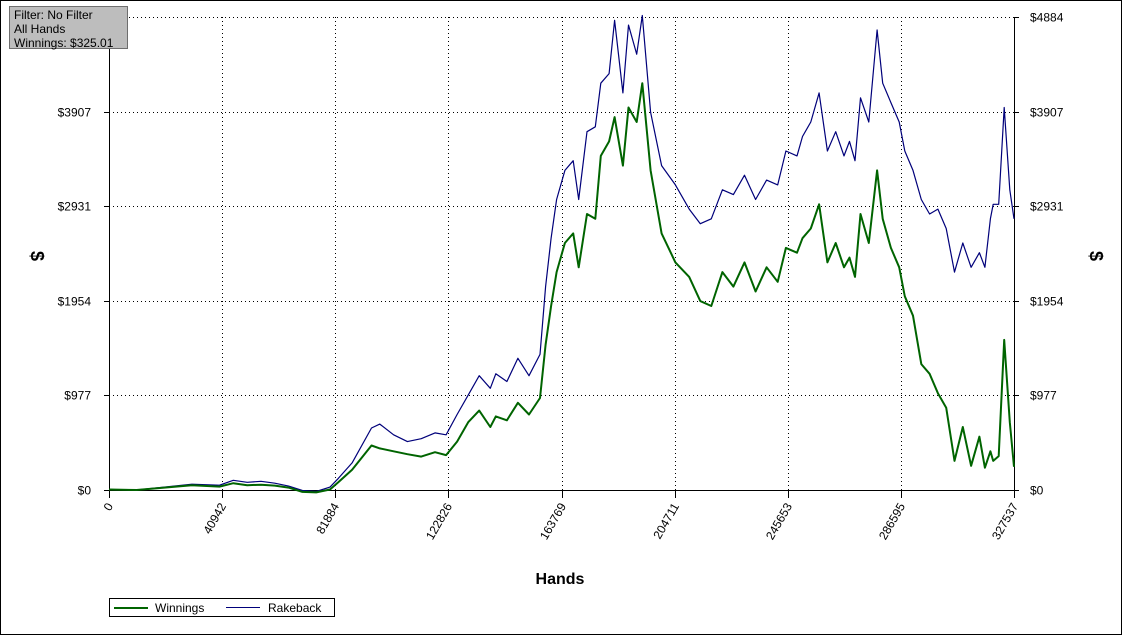 This screenshot has height=635, width=1122. I want to click on y-tick-label-right: $4884, so click(1047, 18).